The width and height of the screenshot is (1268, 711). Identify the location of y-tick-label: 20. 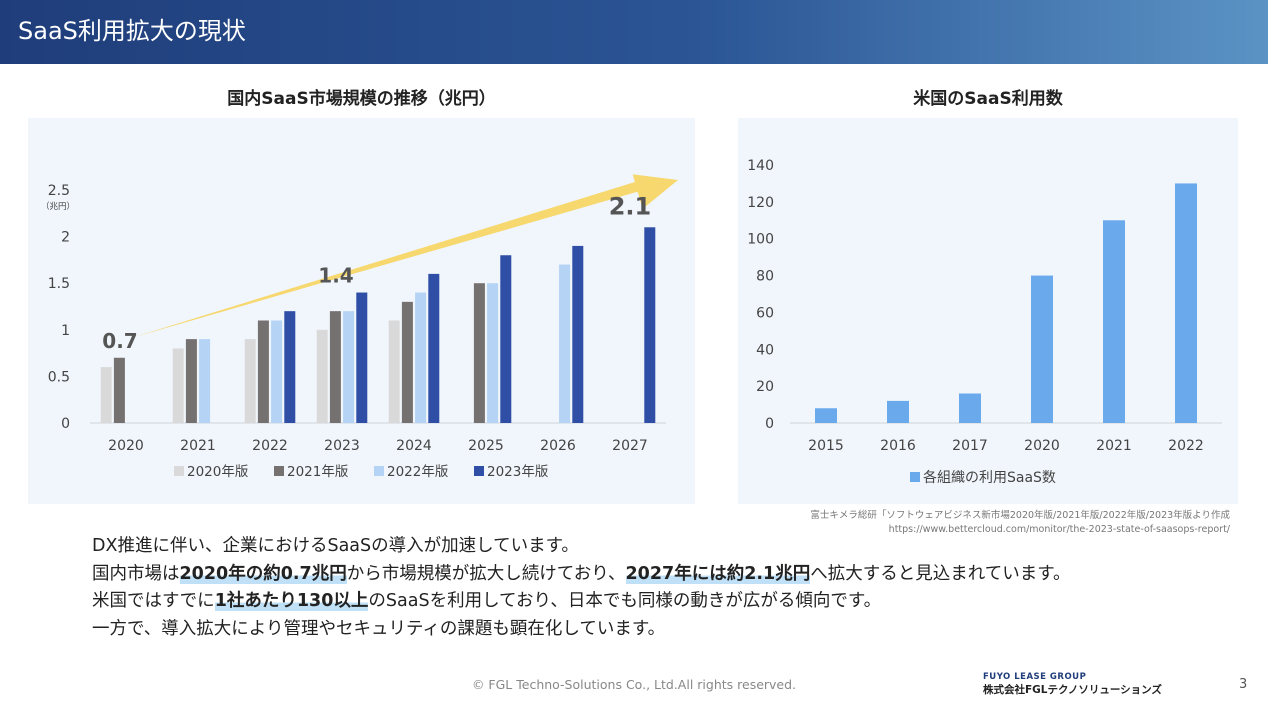
(765, 387).